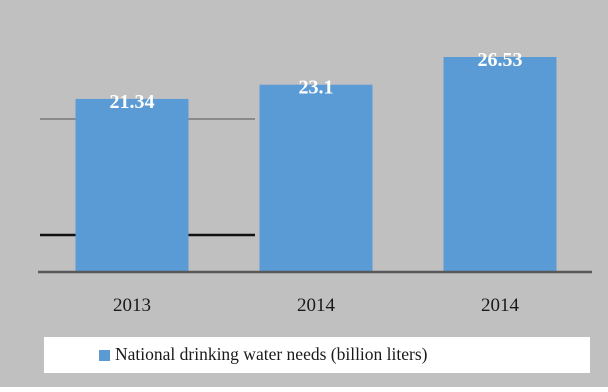  I want to click on legend-swatch, so click(104, 355).